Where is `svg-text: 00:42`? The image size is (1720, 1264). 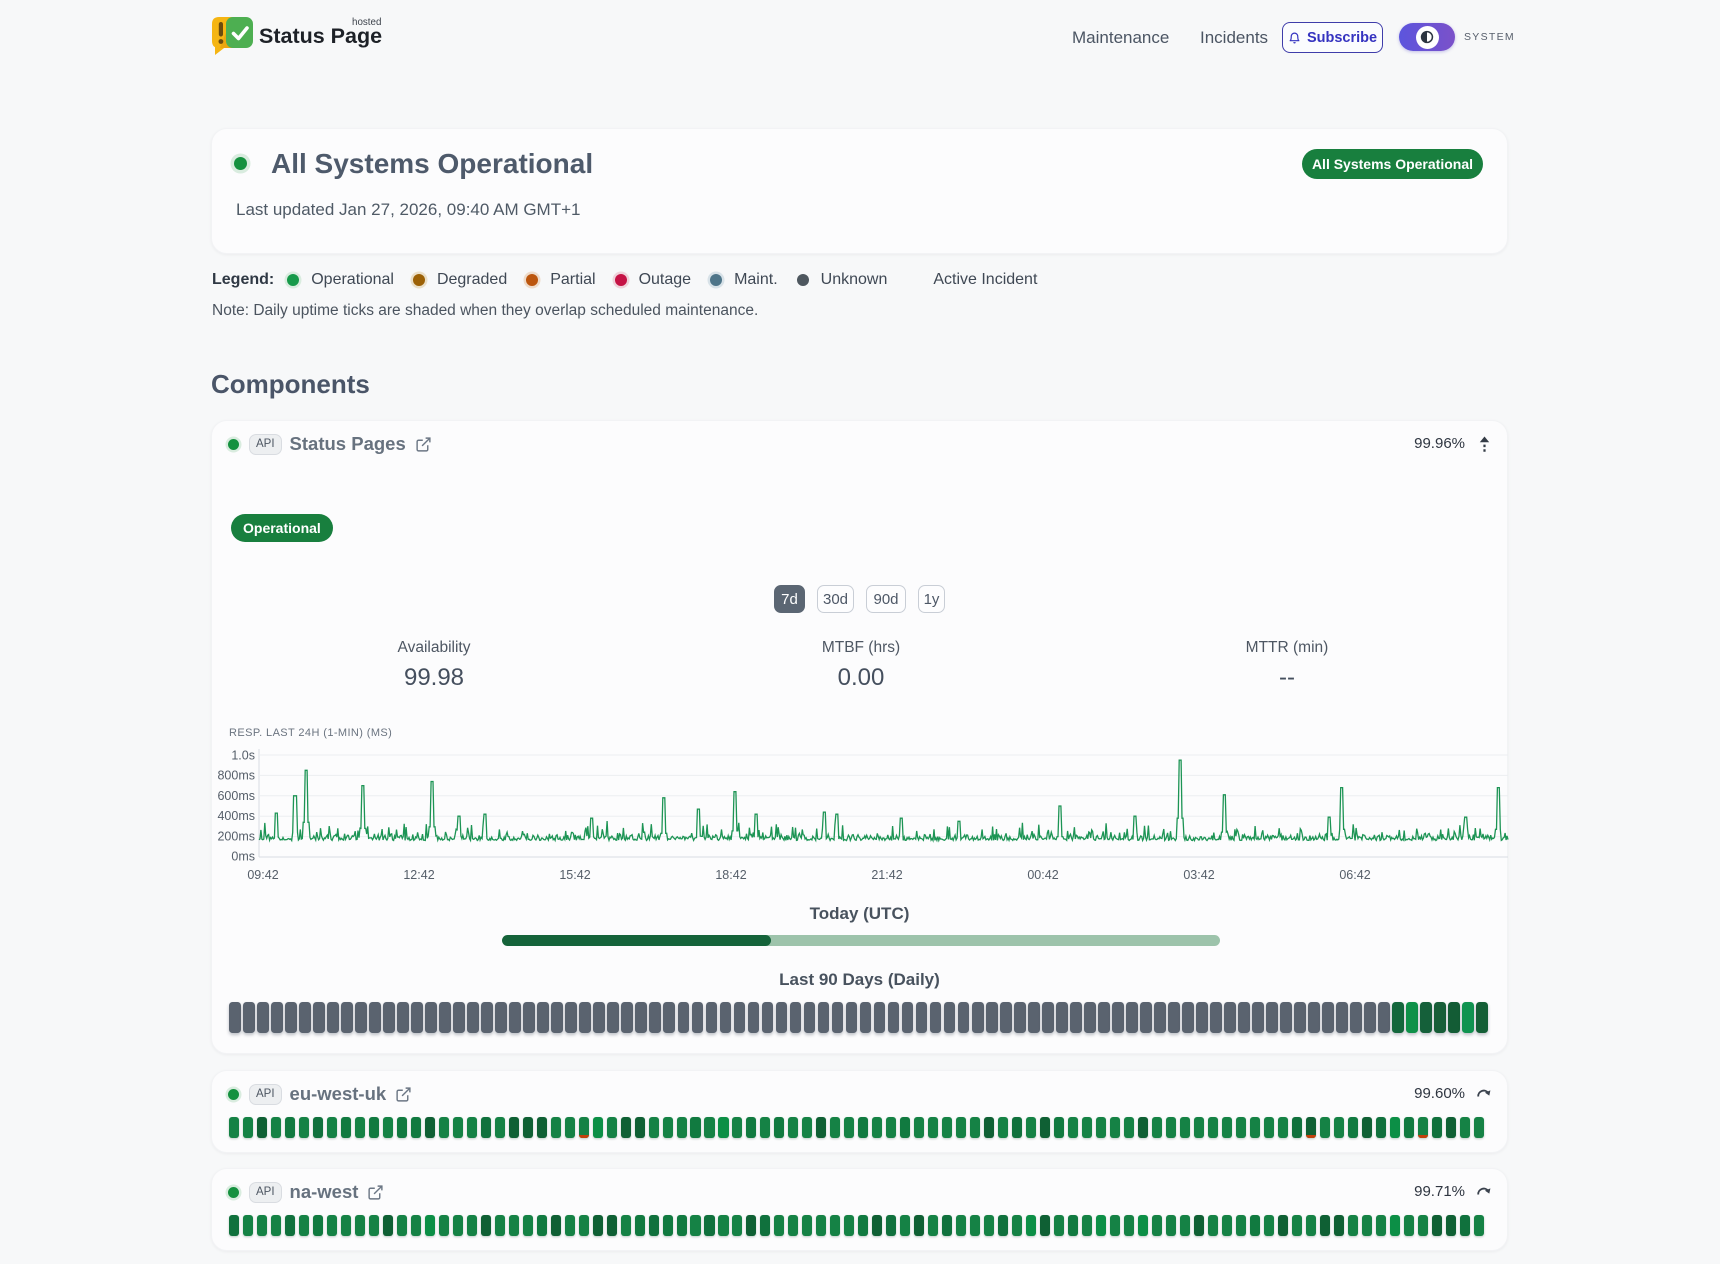
svg-text: 00:42 is located at coordinates (1042, 875).